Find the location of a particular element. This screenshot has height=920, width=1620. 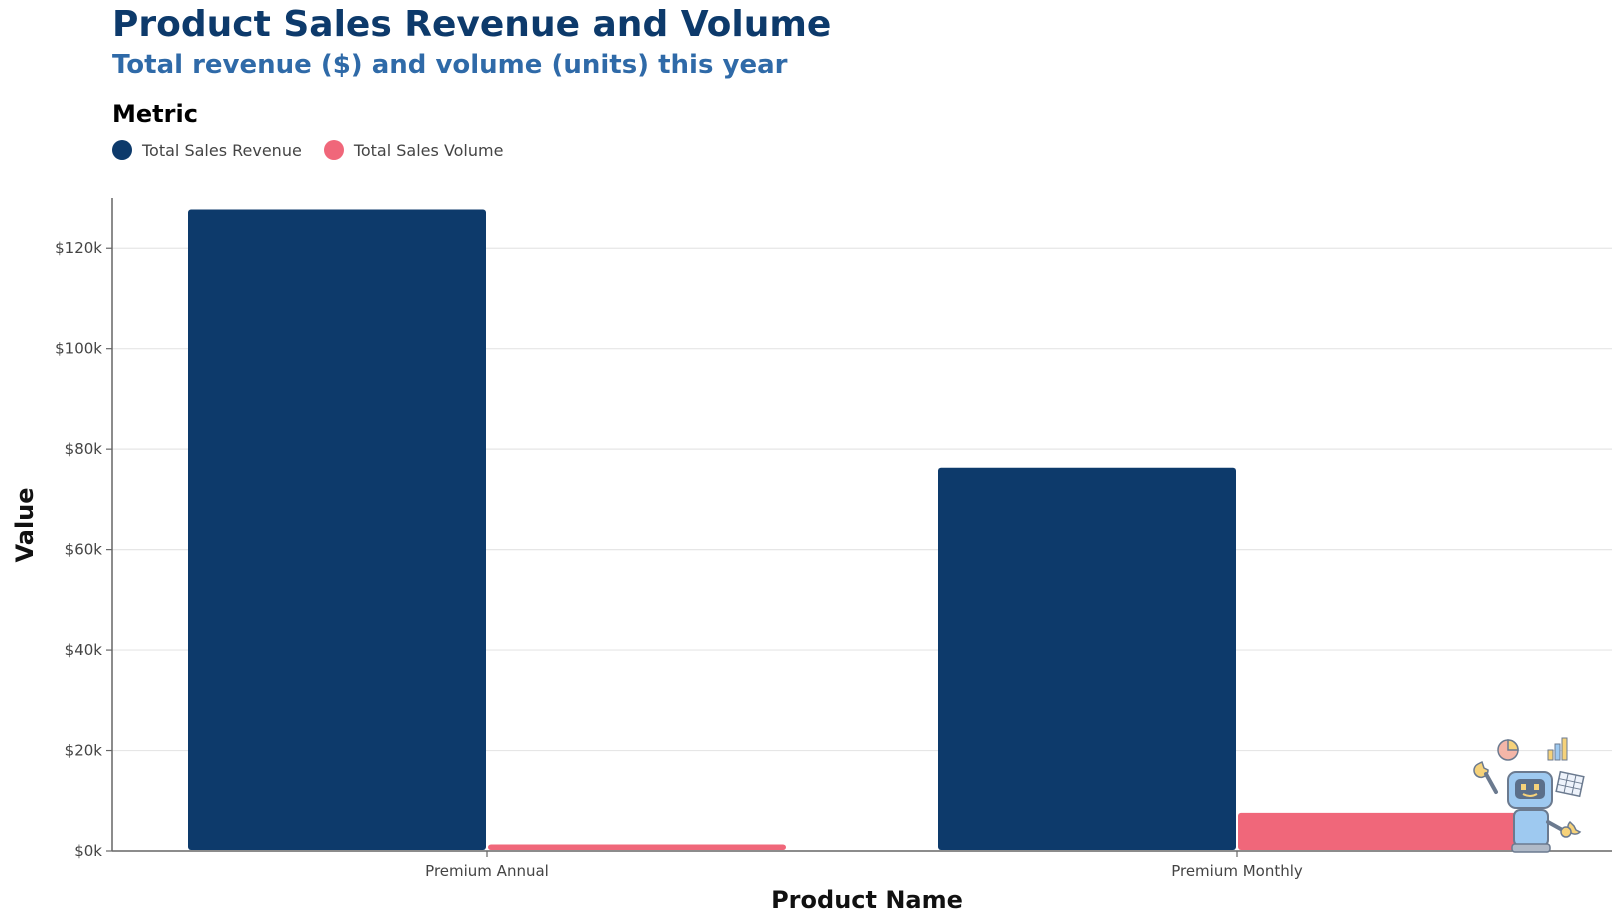

y-tick-label: $80k is located at coordinates (84, 449).